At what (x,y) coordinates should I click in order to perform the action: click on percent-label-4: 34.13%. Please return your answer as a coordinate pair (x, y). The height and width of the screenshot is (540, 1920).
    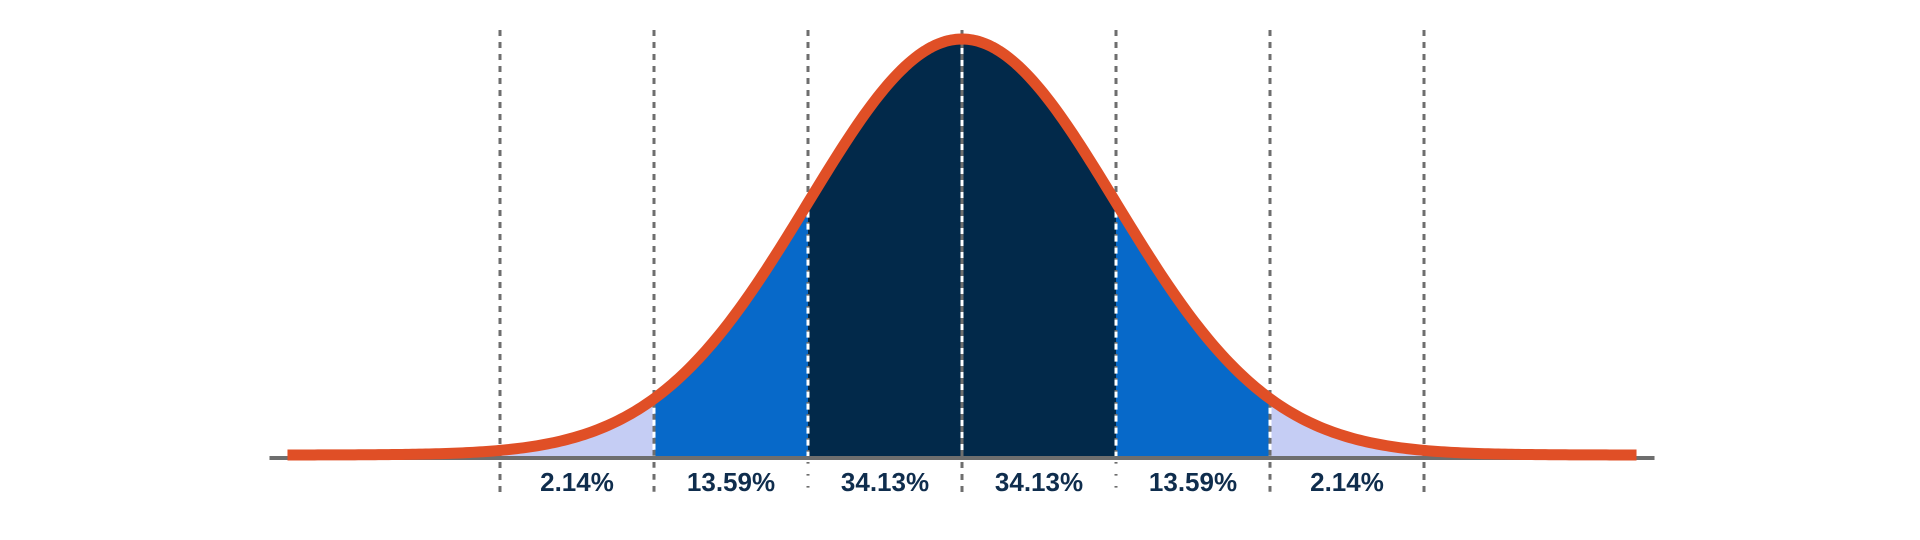
    Looking at the image, I should click on (1039, 482).